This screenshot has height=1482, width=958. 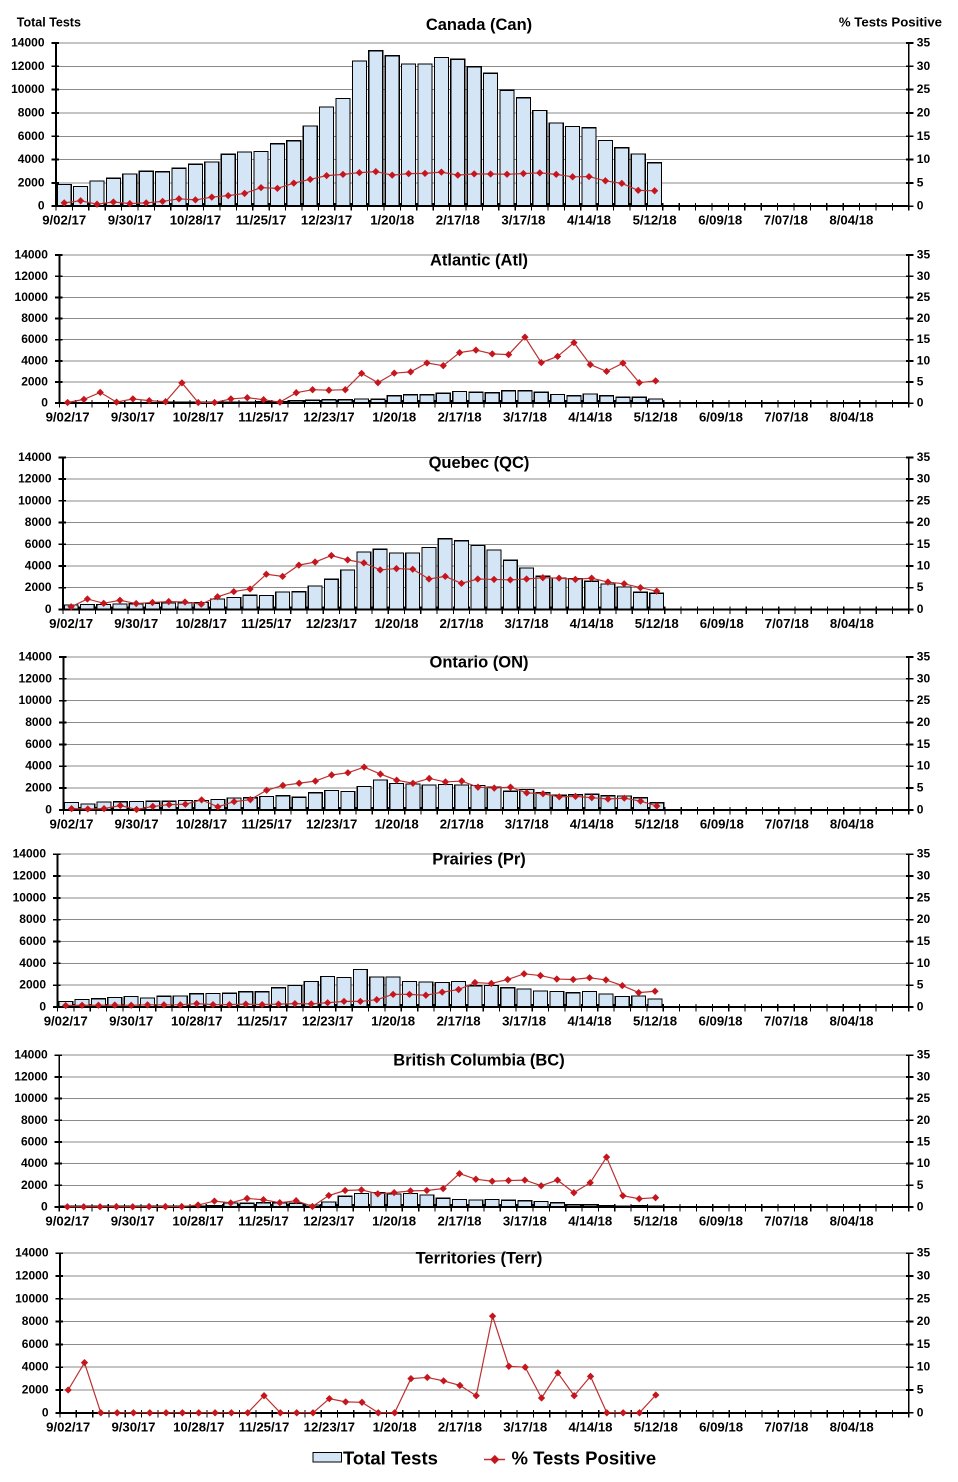 What do you see at coordinates (479, 860) in the screenshot?
I see `svg-text: Prairies (Pr)` at bounding box center [479, 860].